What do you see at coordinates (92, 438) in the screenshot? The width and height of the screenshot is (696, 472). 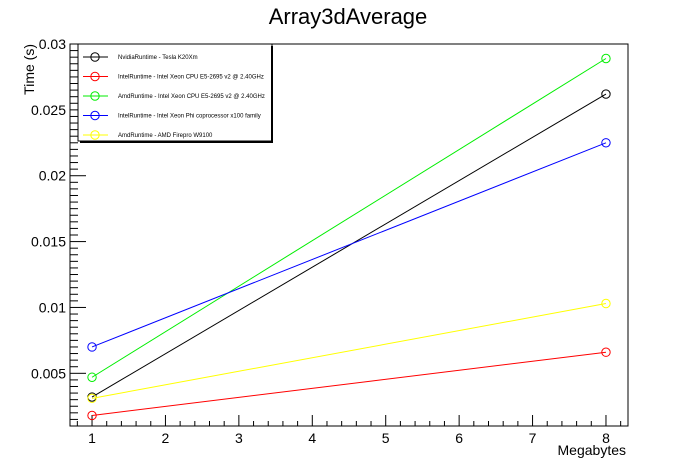 I see `x-tick-label: 1` at bounding box center [92, 438].